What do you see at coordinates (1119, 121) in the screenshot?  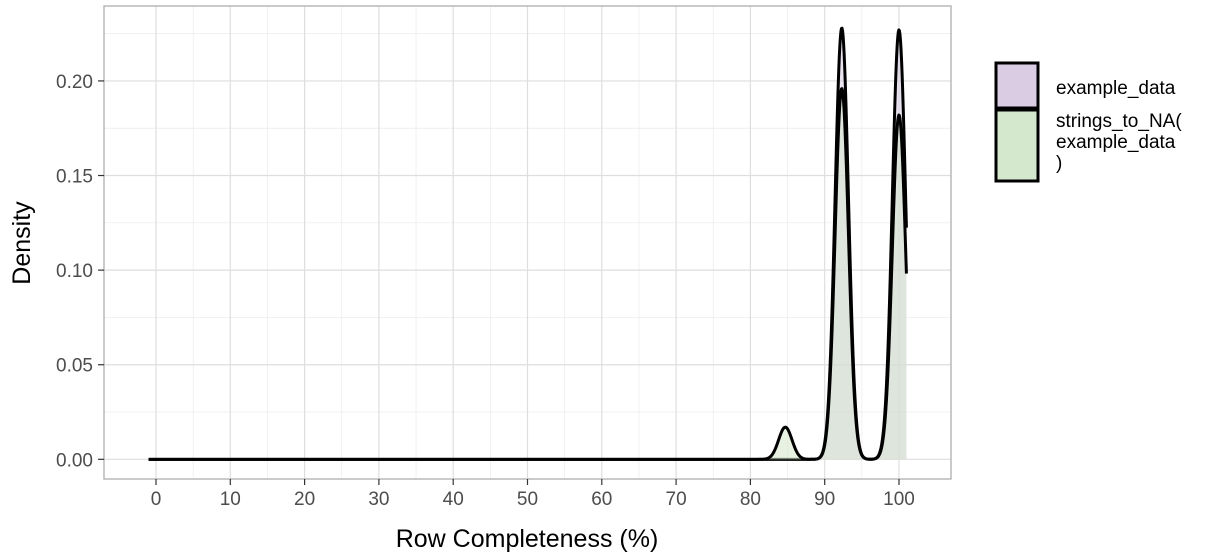 I see `legend-label-series-1: strings_to_NA(` at bounding box center [1119, 121].